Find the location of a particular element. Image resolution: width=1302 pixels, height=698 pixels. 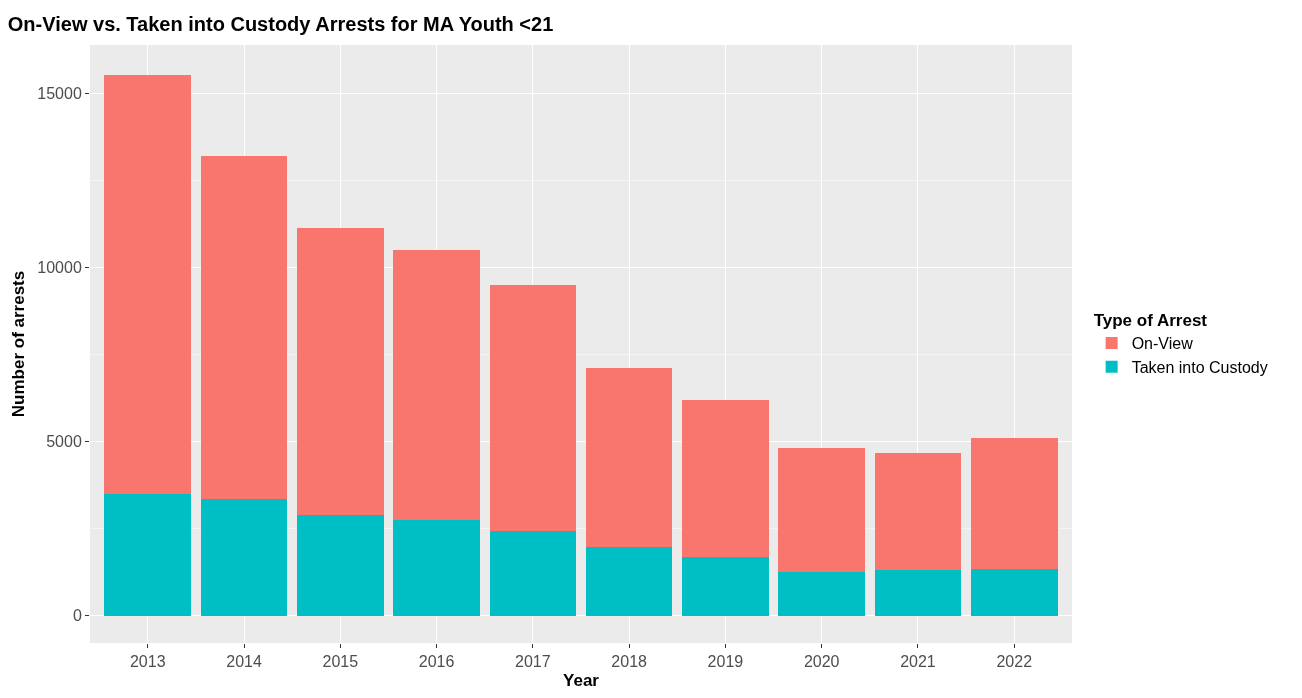

legend-label: Taken into Custody is located at coordinates (1199, 368).